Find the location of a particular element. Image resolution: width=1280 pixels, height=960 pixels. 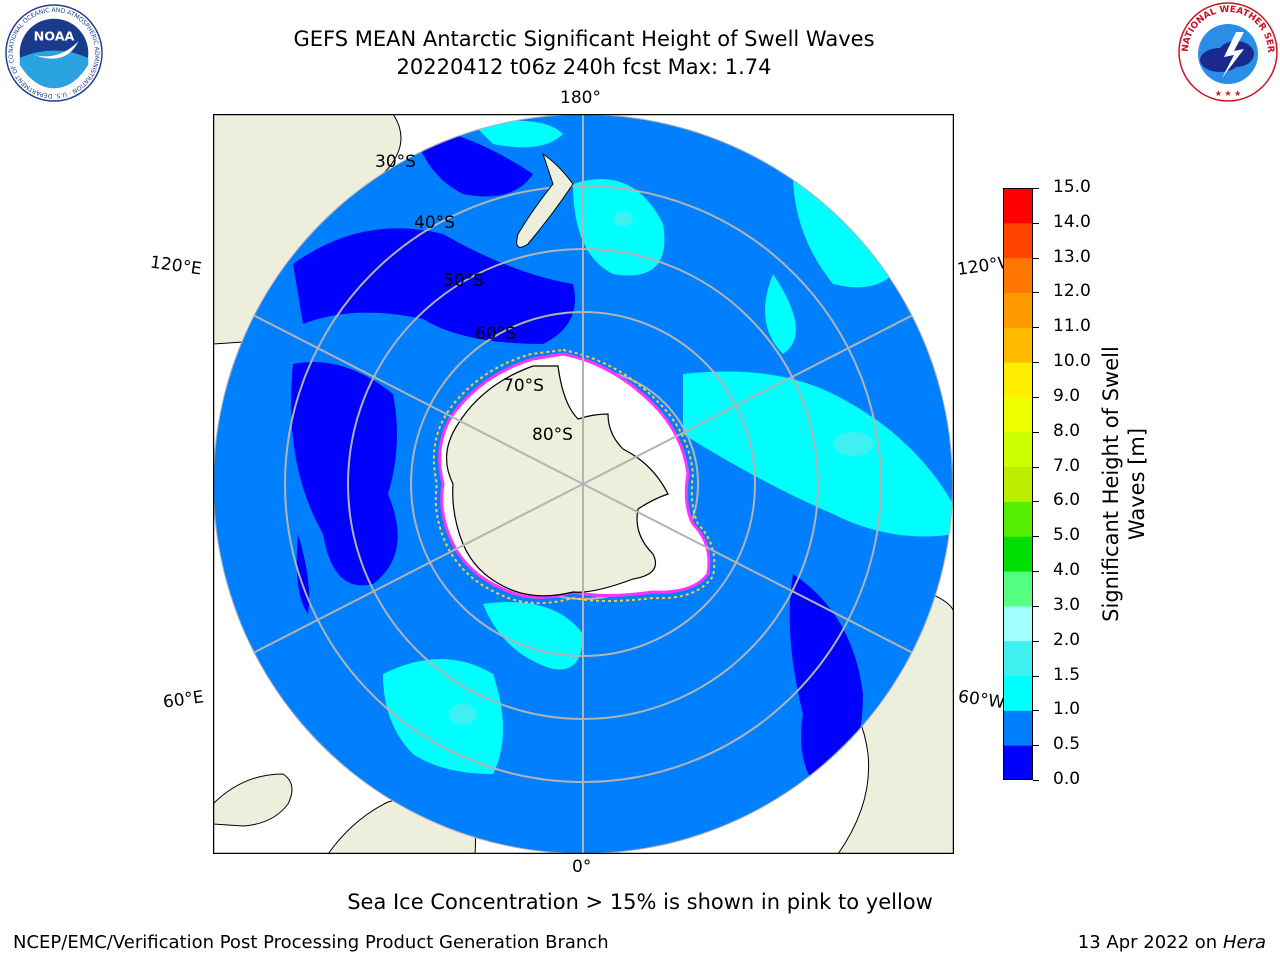

land-new-zealand is located at coordinates (545, 200).